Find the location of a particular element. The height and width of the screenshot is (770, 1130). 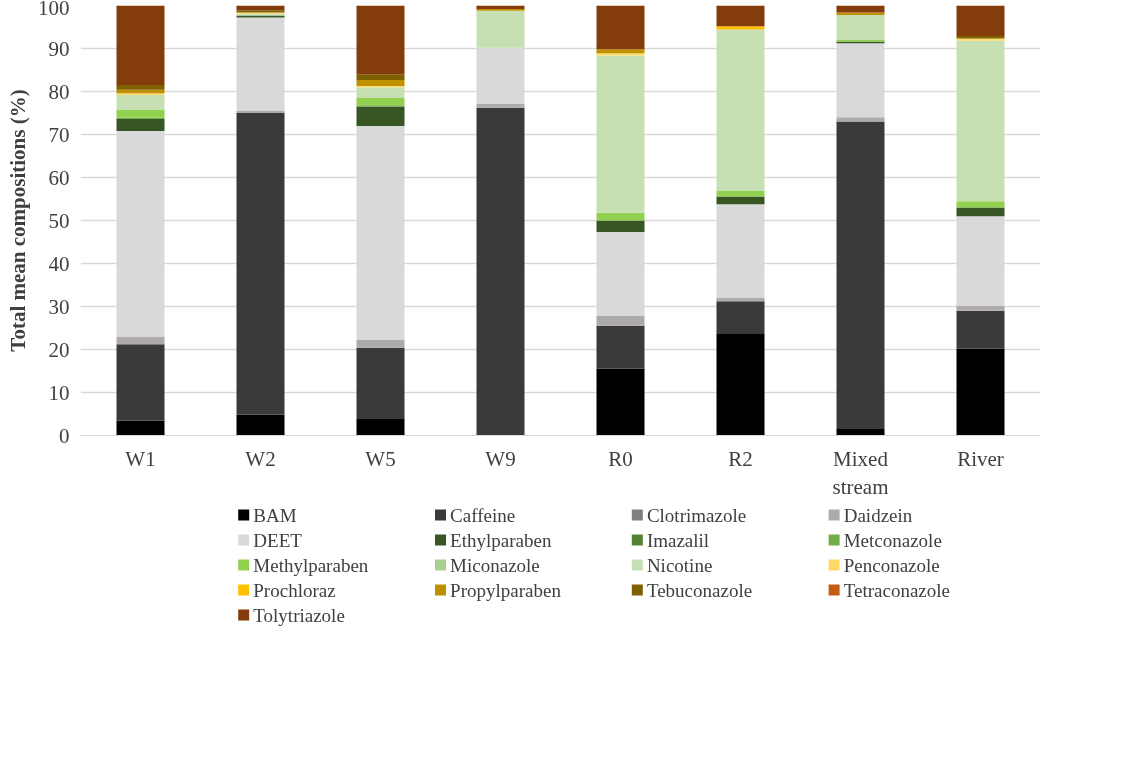

legend-label: Nicotine is located at coordinates (679, 565).